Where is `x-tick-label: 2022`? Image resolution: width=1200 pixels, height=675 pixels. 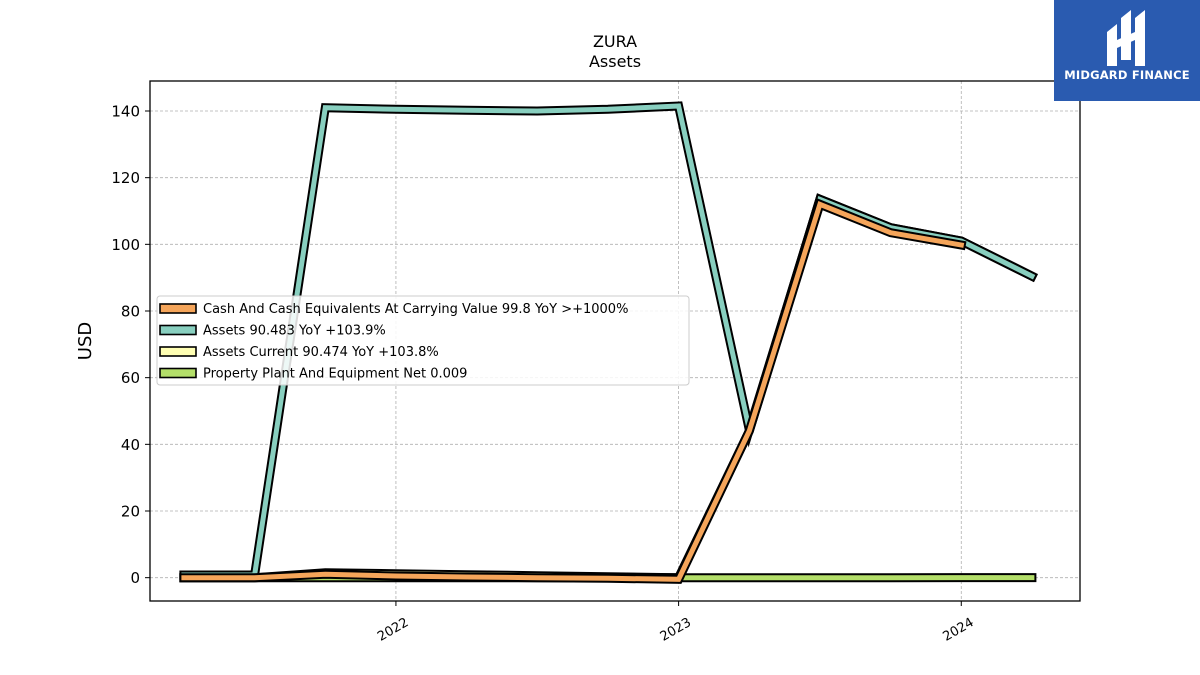 x-tick-label: 2022 is located at coordinates (393, 630).